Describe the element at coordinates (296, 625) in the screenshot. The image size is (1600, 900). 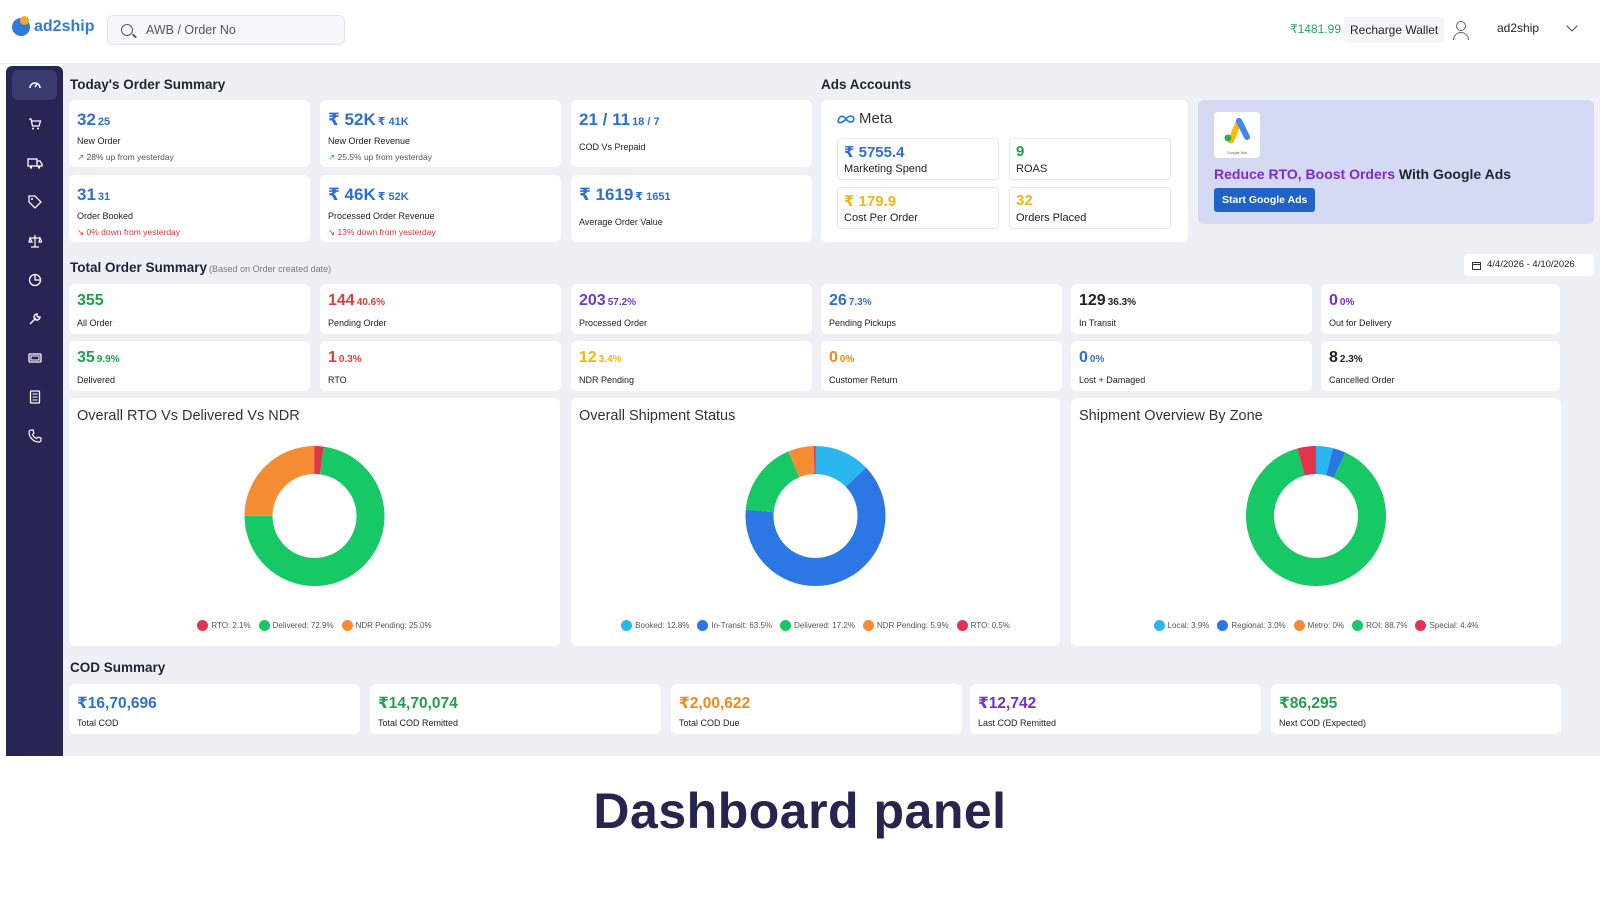
I see `legend-item: Delivered: 72.9%` at that location.